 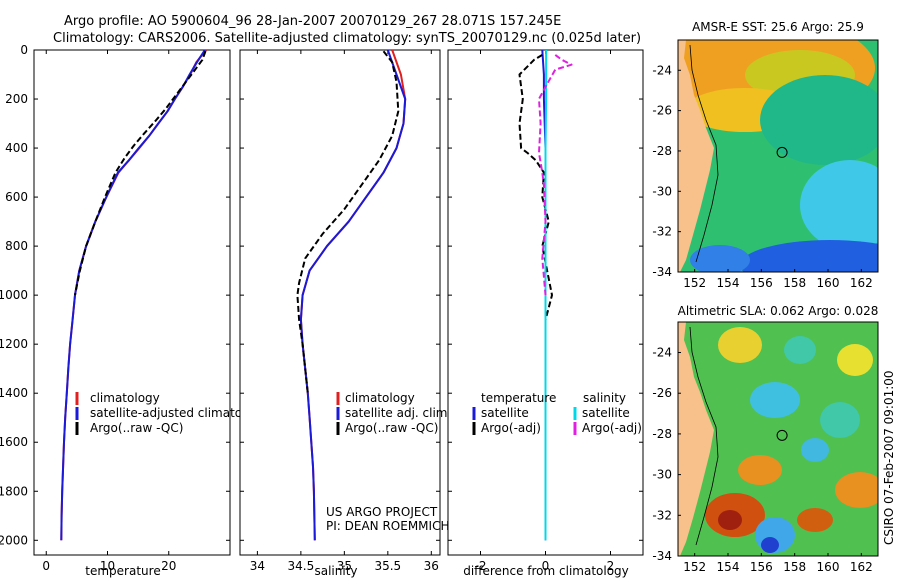 I want to click on x-tick-label: 35, so click(x=344, y=566).